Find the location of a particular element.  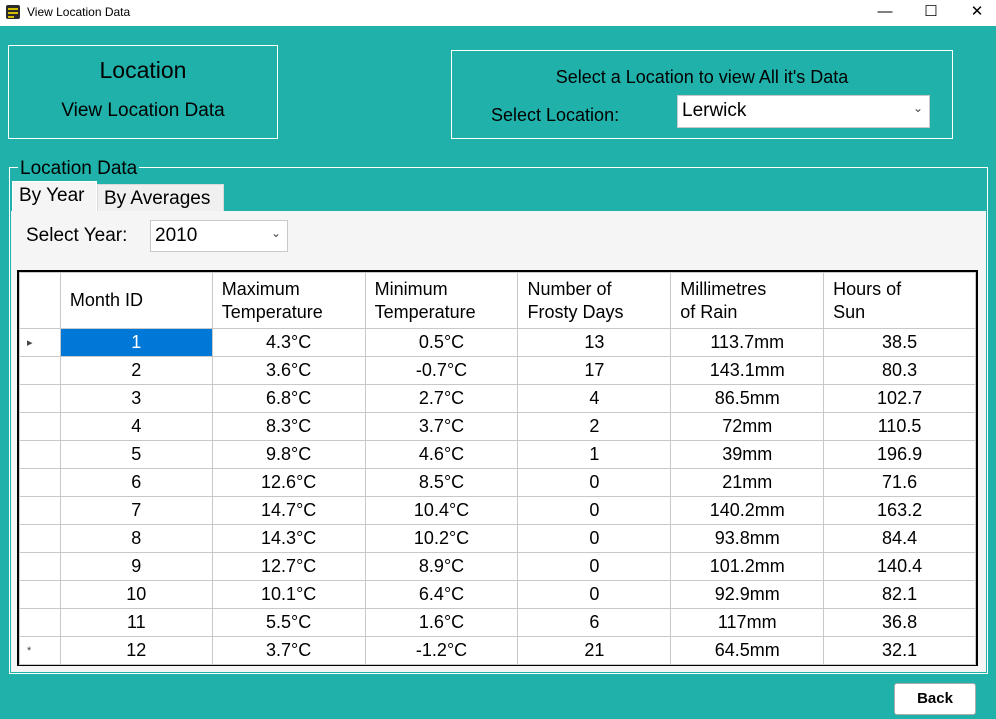

minimize-button: — is located at coordinates (885, 11).